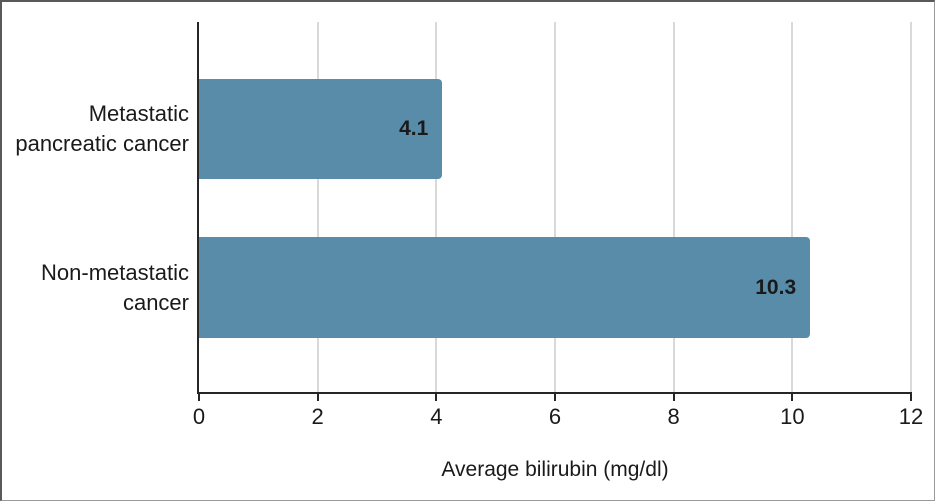 This screenshot has height=501, width=935. What do you see at coordinates (776, 287) in the screenshot?
I see `bar-value-label: 10.3` at bounding box center [776, 287].